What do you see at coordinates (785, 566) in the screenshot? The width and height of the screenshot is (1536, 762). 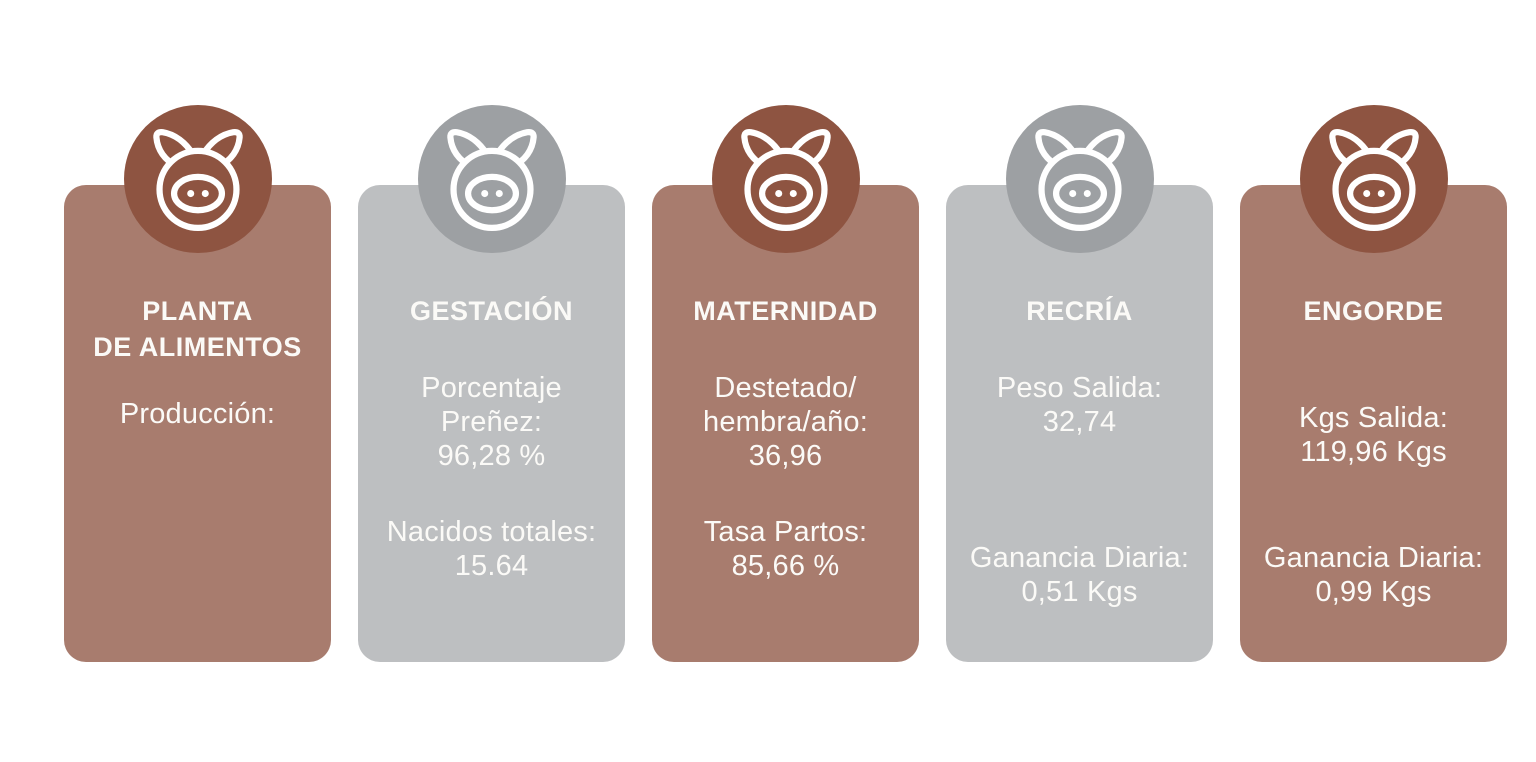 I see `stat-value: 85,66 %` at bounding box center [785, 566].